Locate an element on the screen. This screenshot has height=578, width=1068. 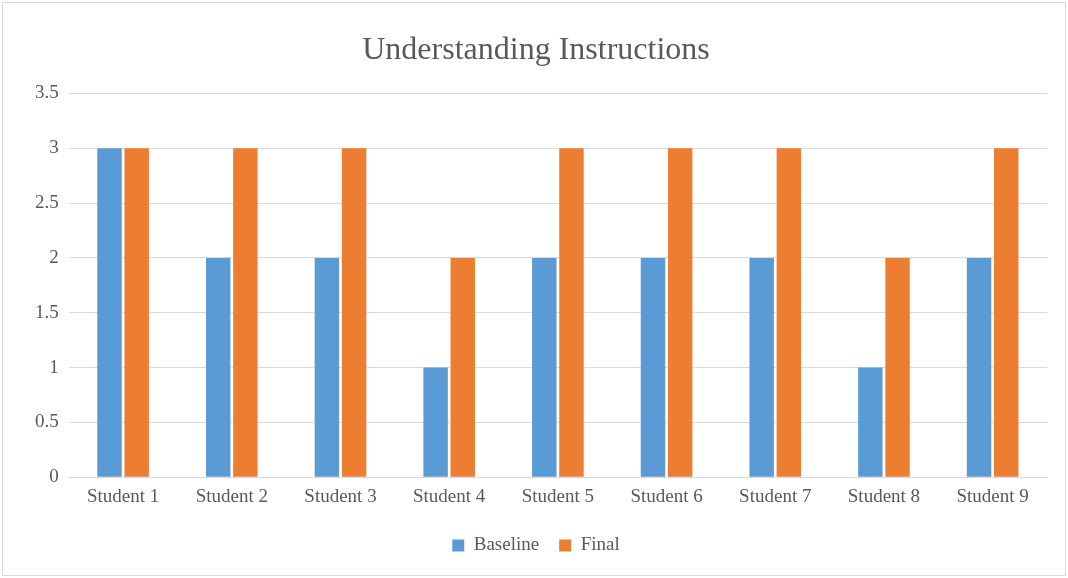
x-tick-label: Student 1 is located at coordinates (123, 495).